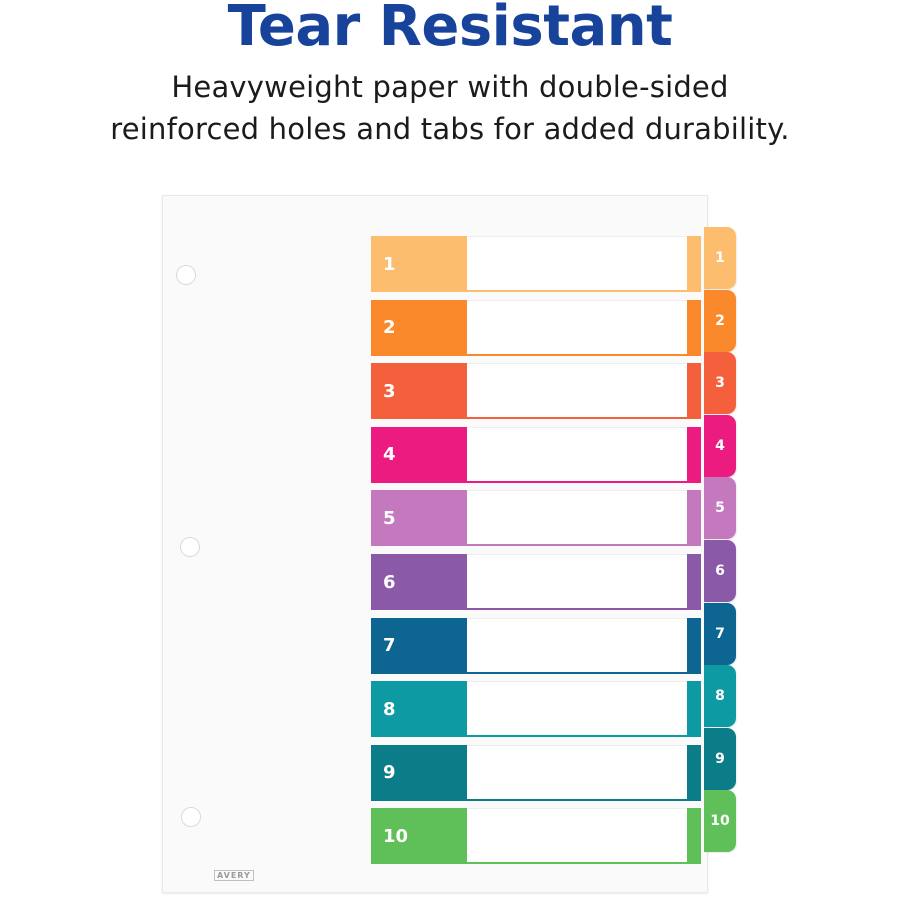  I want to click on toc-row: 4, so click(536, 454).